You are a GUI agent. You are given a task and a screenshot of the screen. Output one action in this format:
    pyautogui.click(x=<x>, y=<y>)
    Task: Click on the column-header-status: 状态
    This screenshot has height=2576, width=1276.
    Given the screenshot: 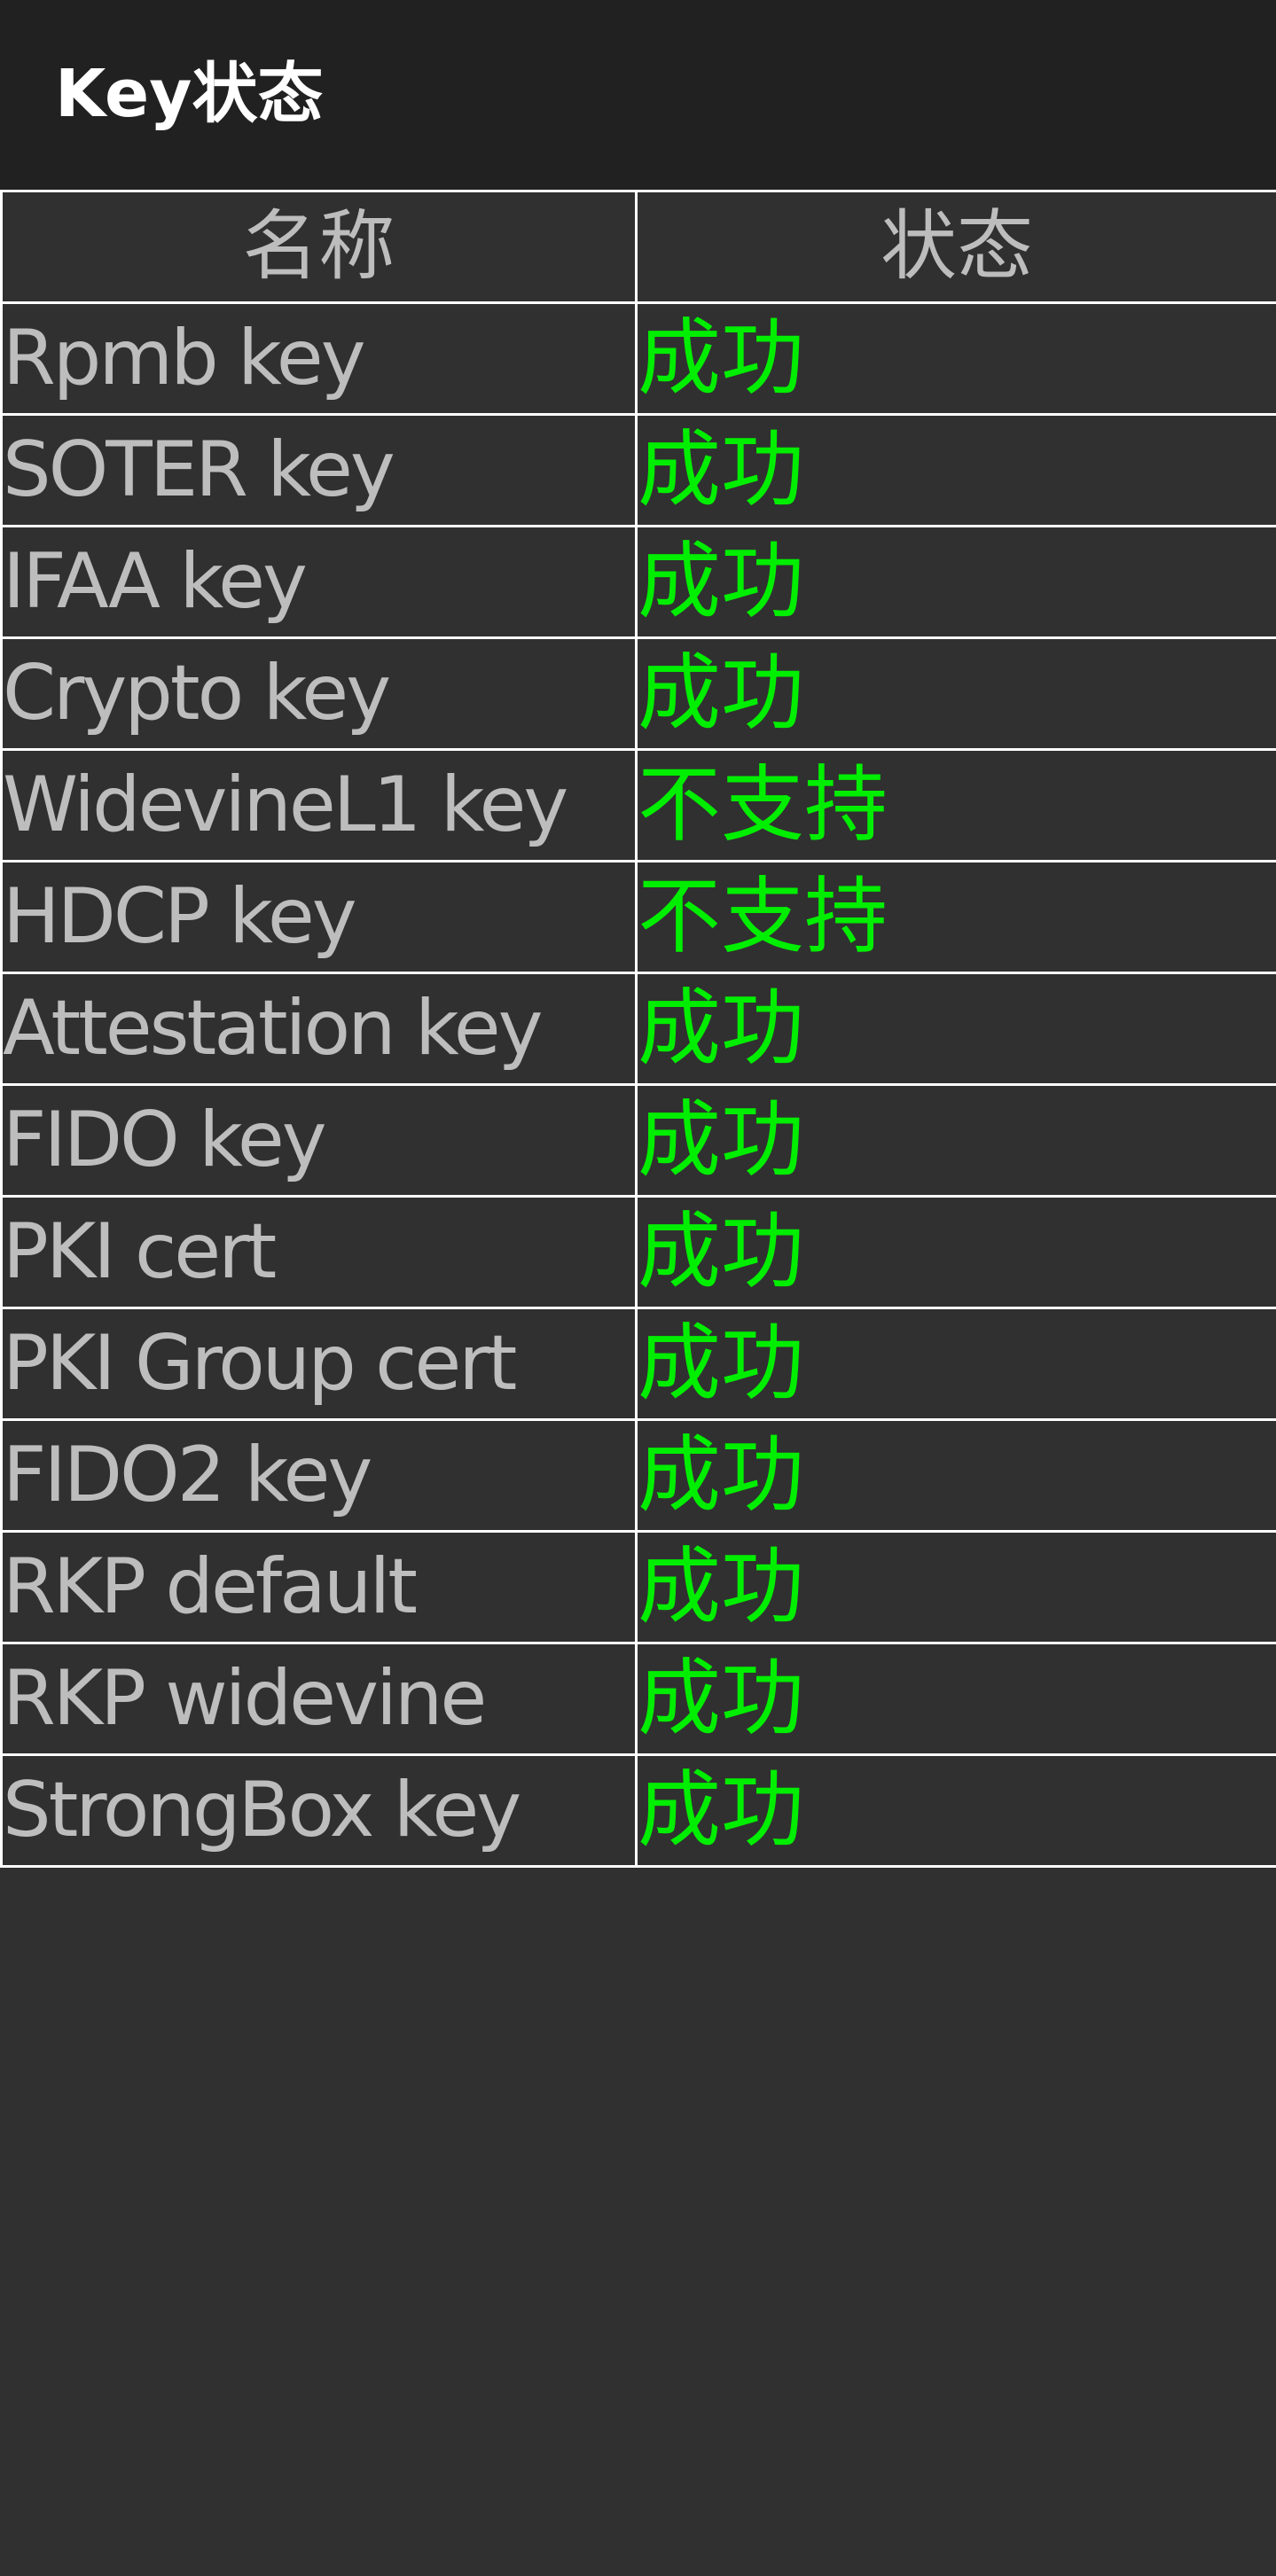 What is the action you would take?
    pyautogui.click(x=955, y=247)
    